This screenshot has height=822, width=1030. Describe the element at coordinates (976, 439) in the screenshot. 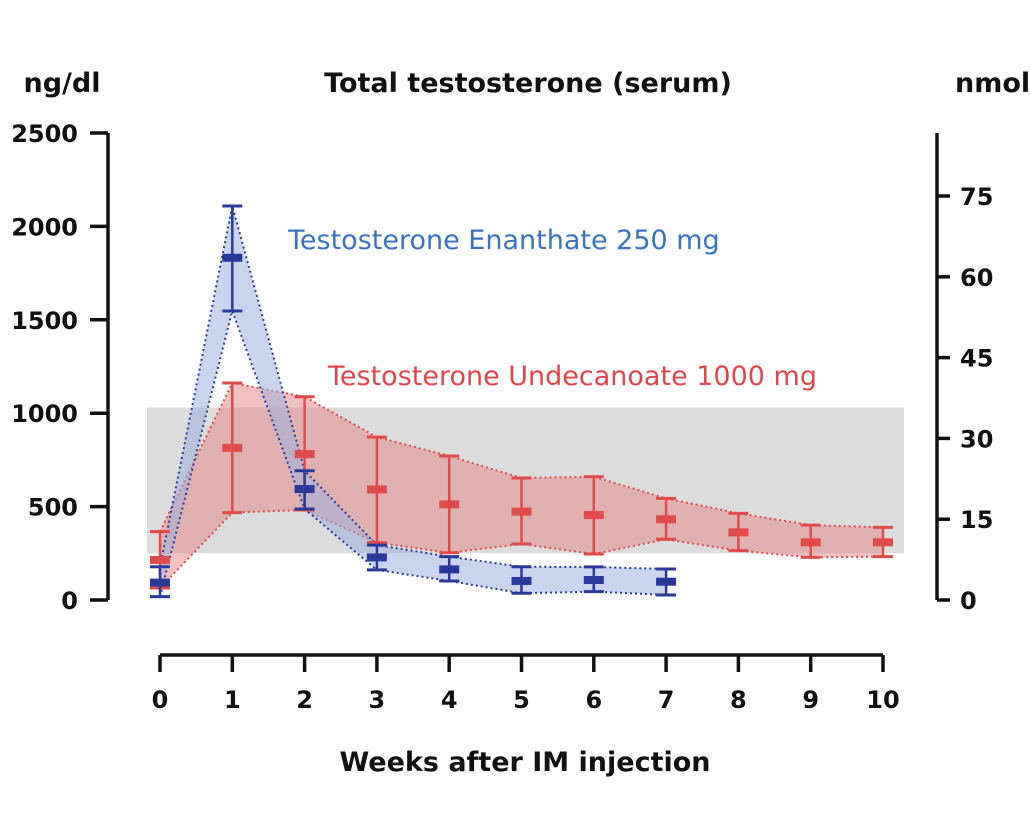

I see `y-right-tick-label: 30` at that location.